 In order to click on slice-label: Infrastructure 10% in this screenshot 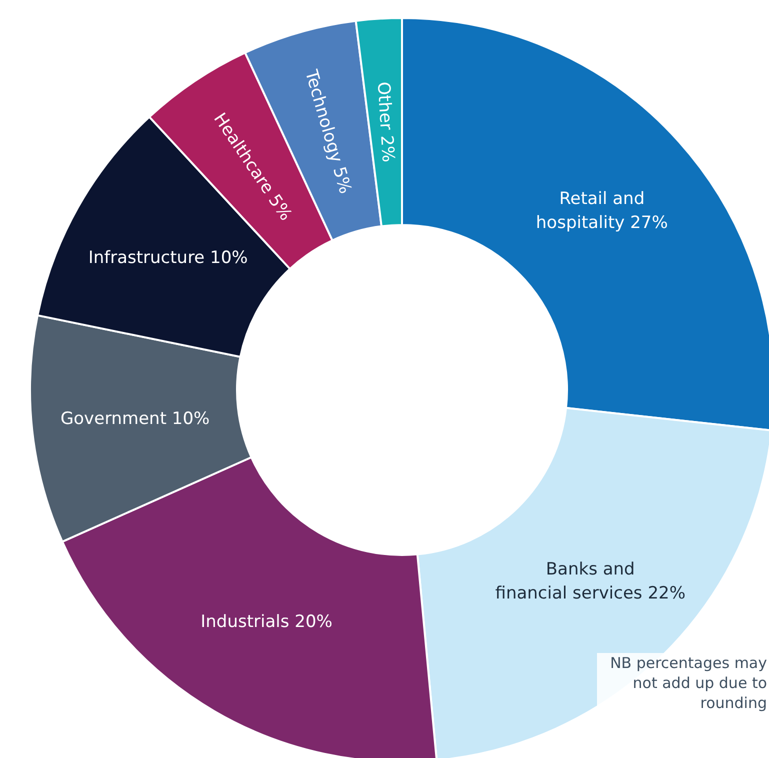, I will do `click(168, 258)`.